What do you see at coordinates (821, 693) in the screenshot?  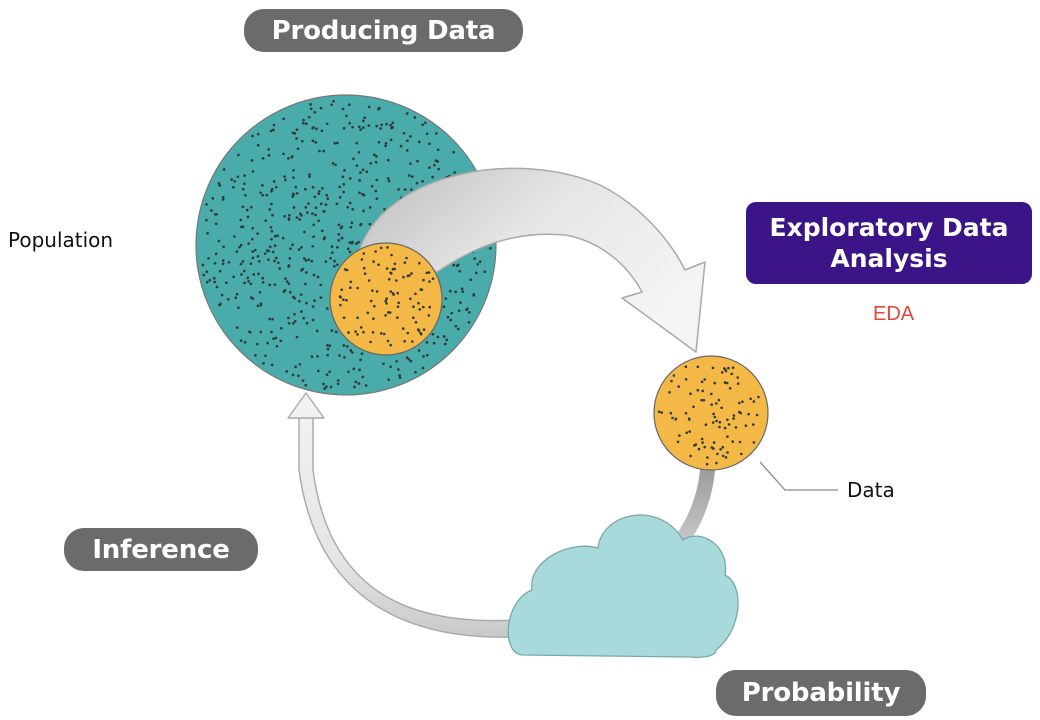 I see `probability-pill: Probability` at bounding box center [821, 693].